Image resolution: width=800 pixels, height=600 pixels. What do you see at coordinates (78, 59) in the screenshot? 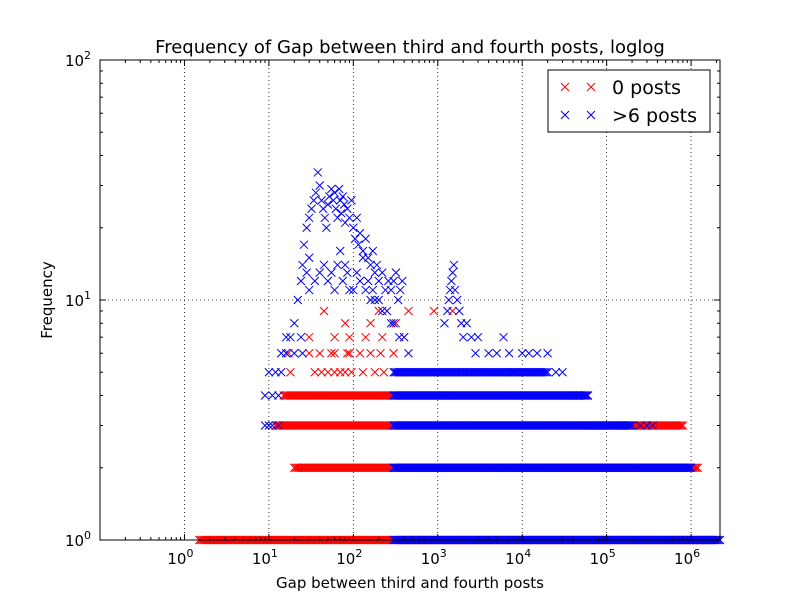
I see `y-tick-label: 10²` at bounding box center [78, 59].